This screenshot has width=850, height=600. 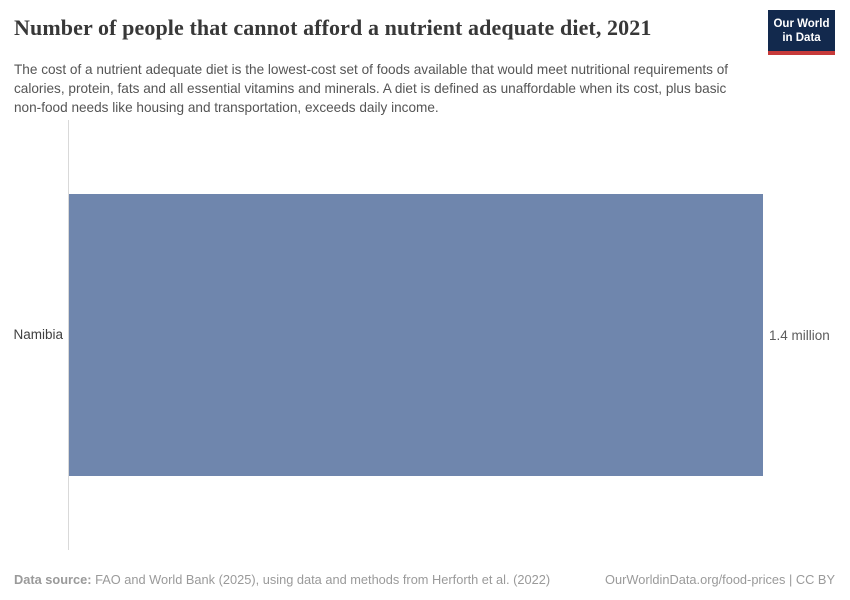 I want to click on owid-logo: Our World in Data, so click(x=801, y=32).